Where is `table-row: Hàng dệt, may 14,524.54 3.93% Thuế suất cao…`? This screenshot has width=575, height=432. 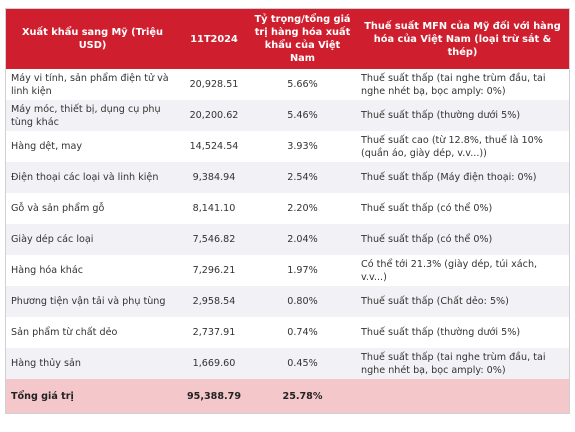
table-row: Hàng dệt, may 14,524.54 3.93% Thuế suất cao… is located at coordinates (287, 146).